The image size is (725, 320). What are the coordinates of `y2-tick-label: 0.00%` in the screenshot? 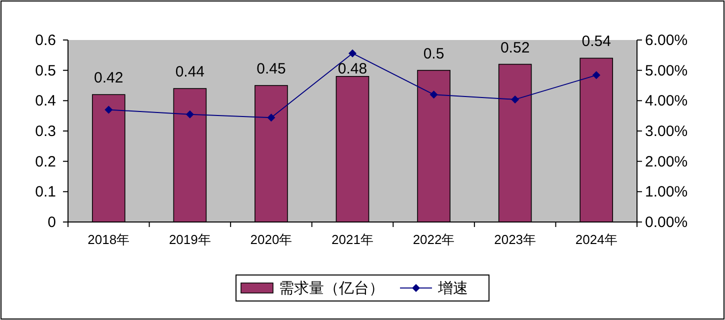 It's located at (666, 222).